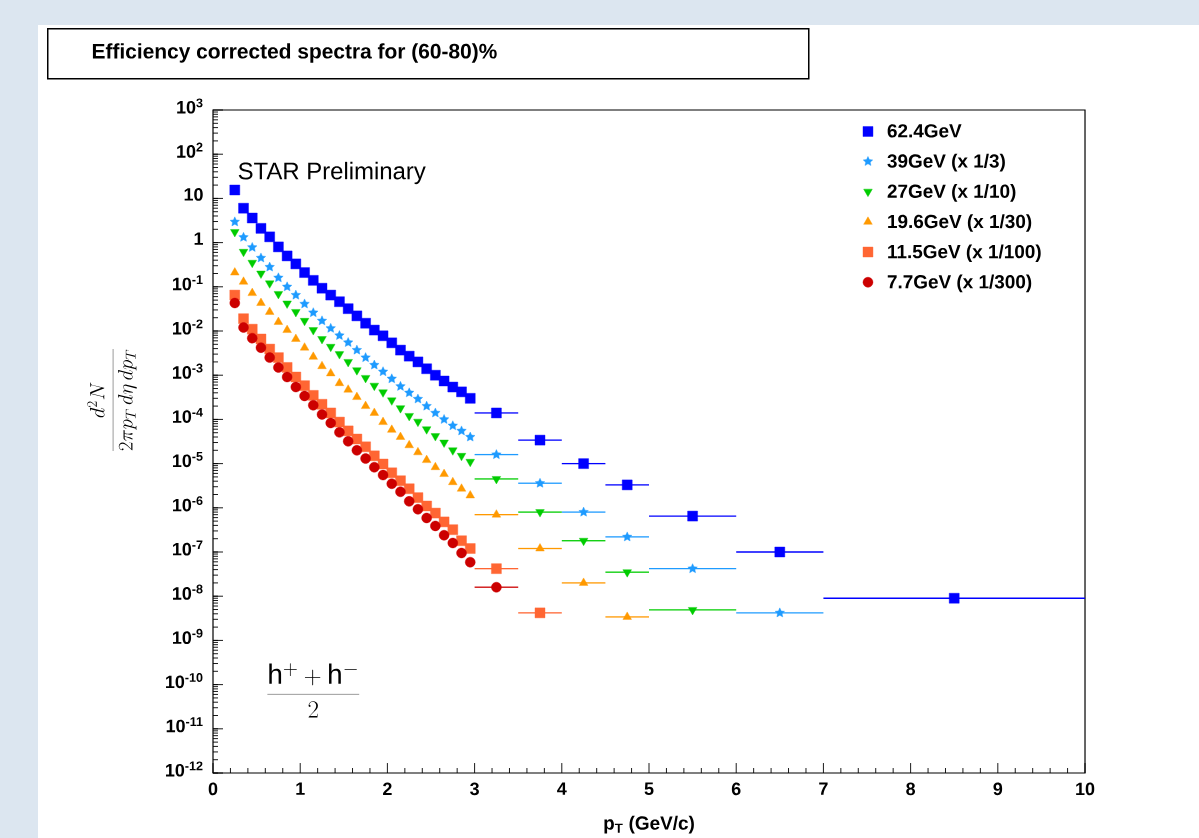 The image size is (1199, 838). Describe the element at coordinates (213, 789) in the screenshot. I see `x-tick-label: 0` at that location.